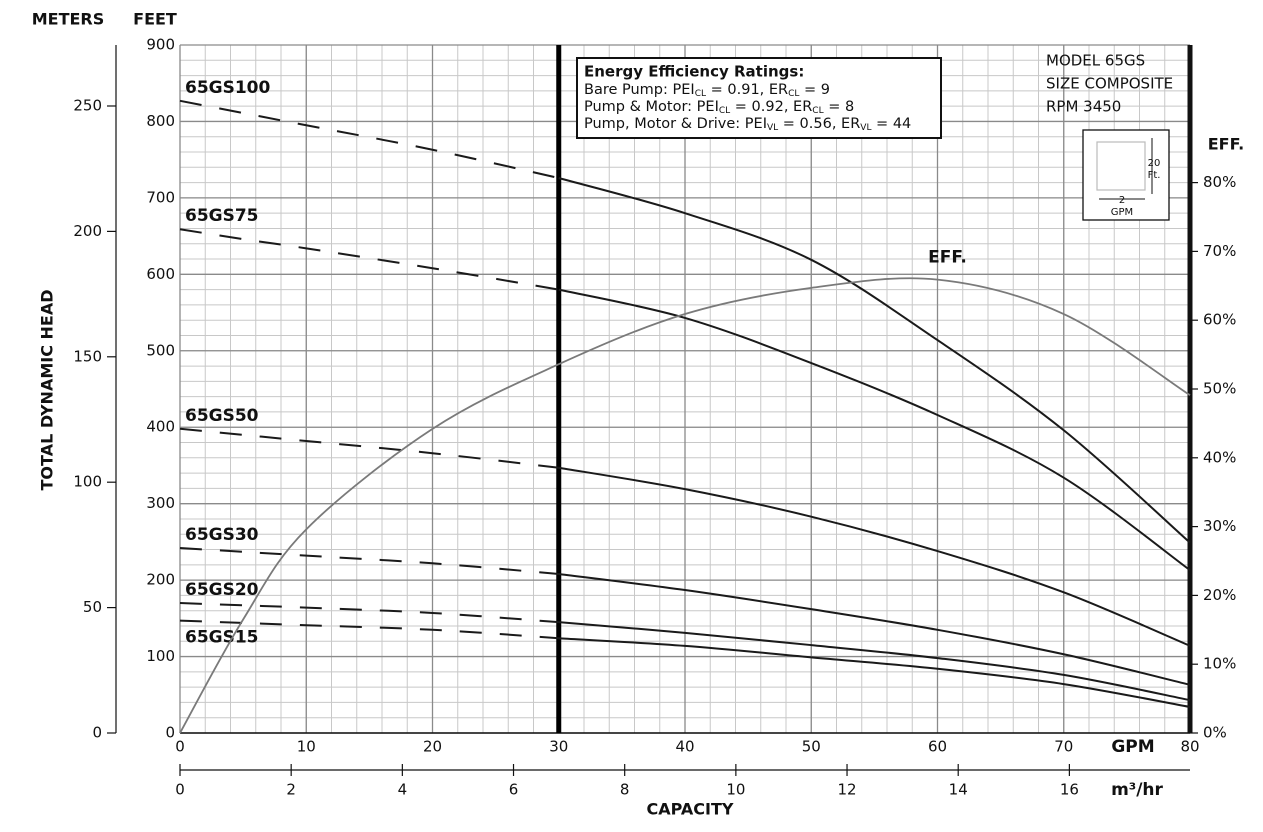  Describe the element at coordinates (160, 121) in the screenshot. I see `y-tick-label: 800` at that location.